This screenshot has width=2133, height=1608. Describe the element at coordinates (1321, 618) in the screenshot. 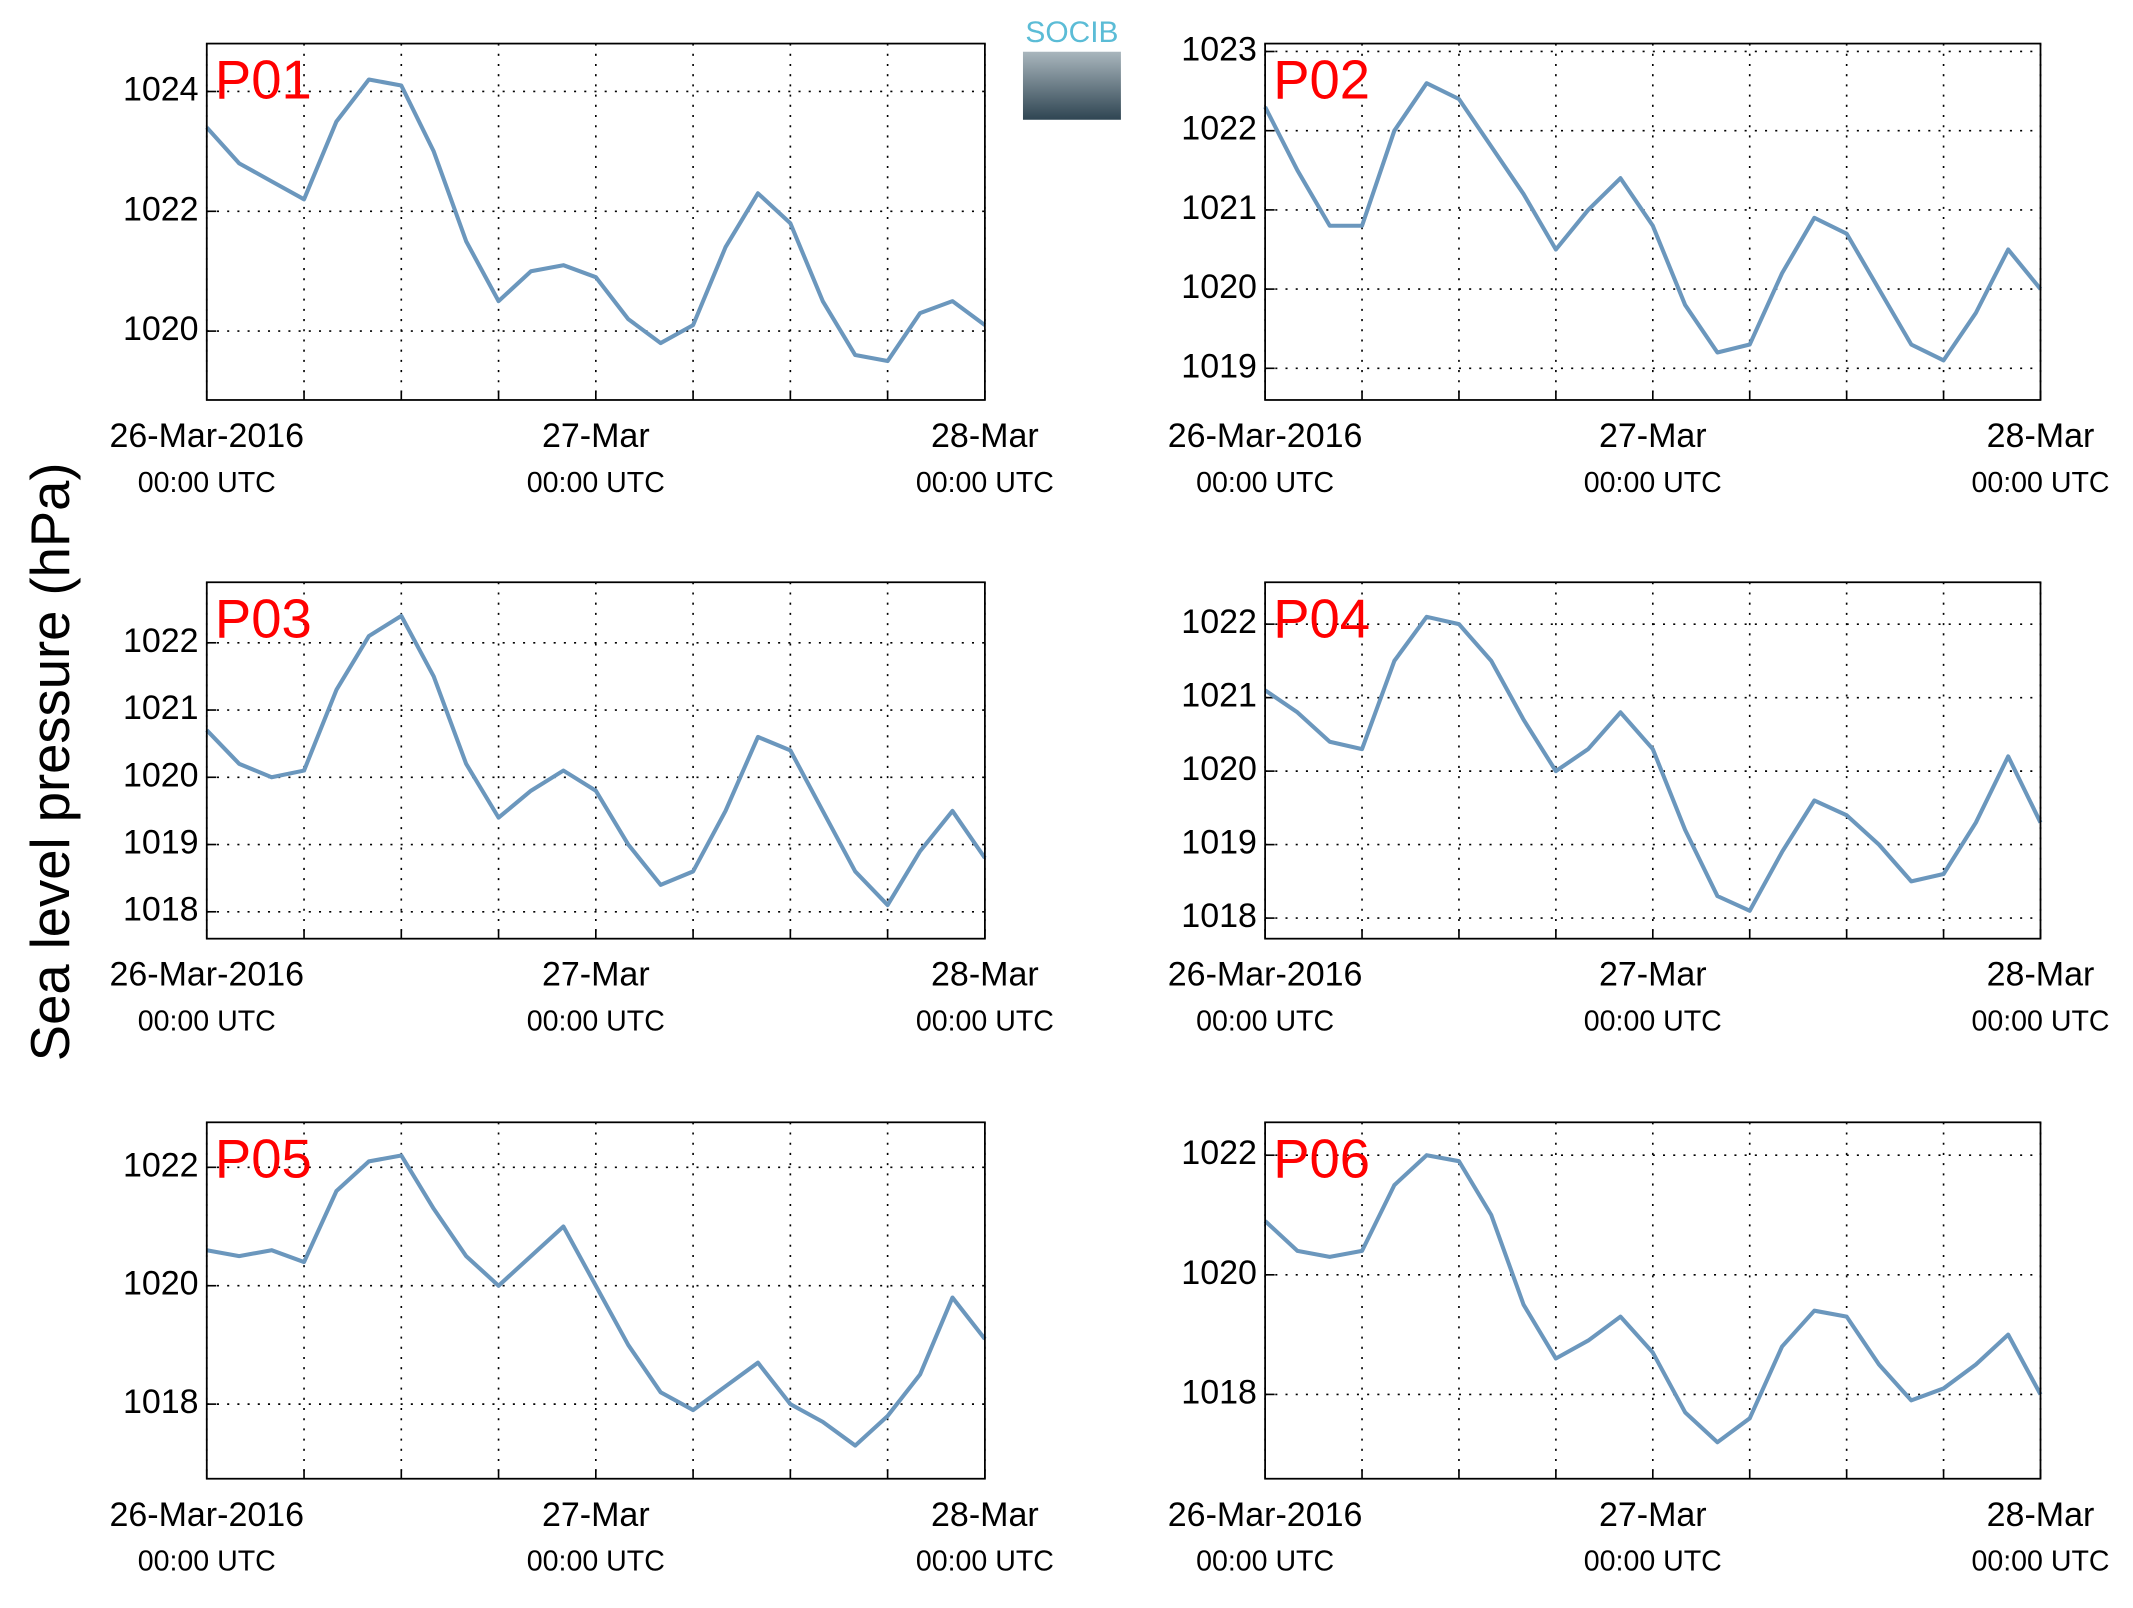

I see `panel-title: P04` at that location.